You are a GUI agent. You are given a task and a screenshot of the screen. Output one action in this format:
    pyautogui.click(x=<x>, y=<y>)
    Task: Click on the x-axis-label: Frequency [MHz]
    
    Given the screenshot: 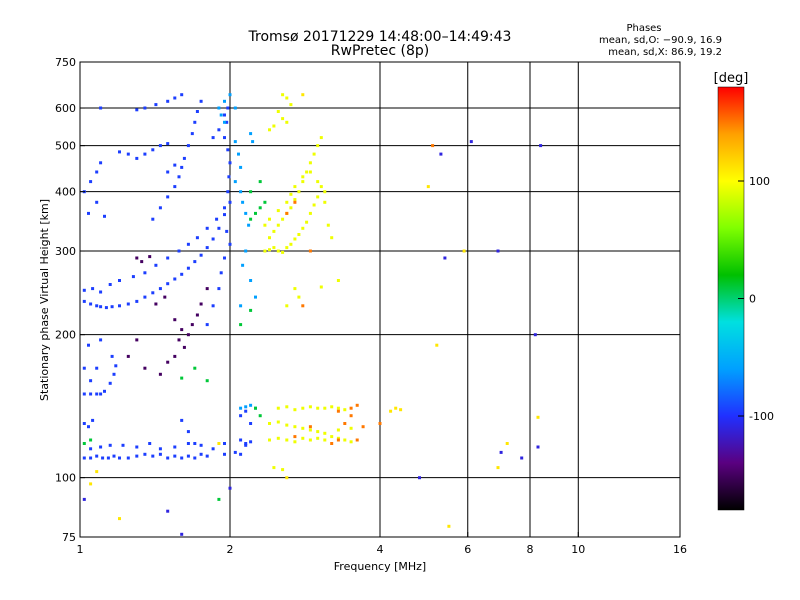 What is the action you would take?
    pyautogui.click(x=380, y=566)
    